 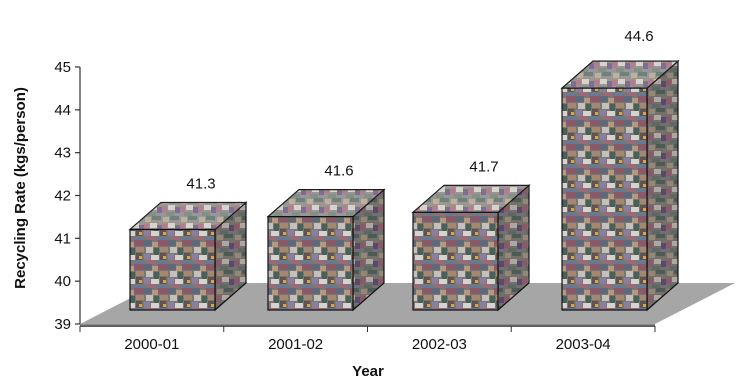 What do you see at coordinates (483, 166) in the screenshot?
I see `bar-value-label: 41.7` at bounding box center [483, 166].